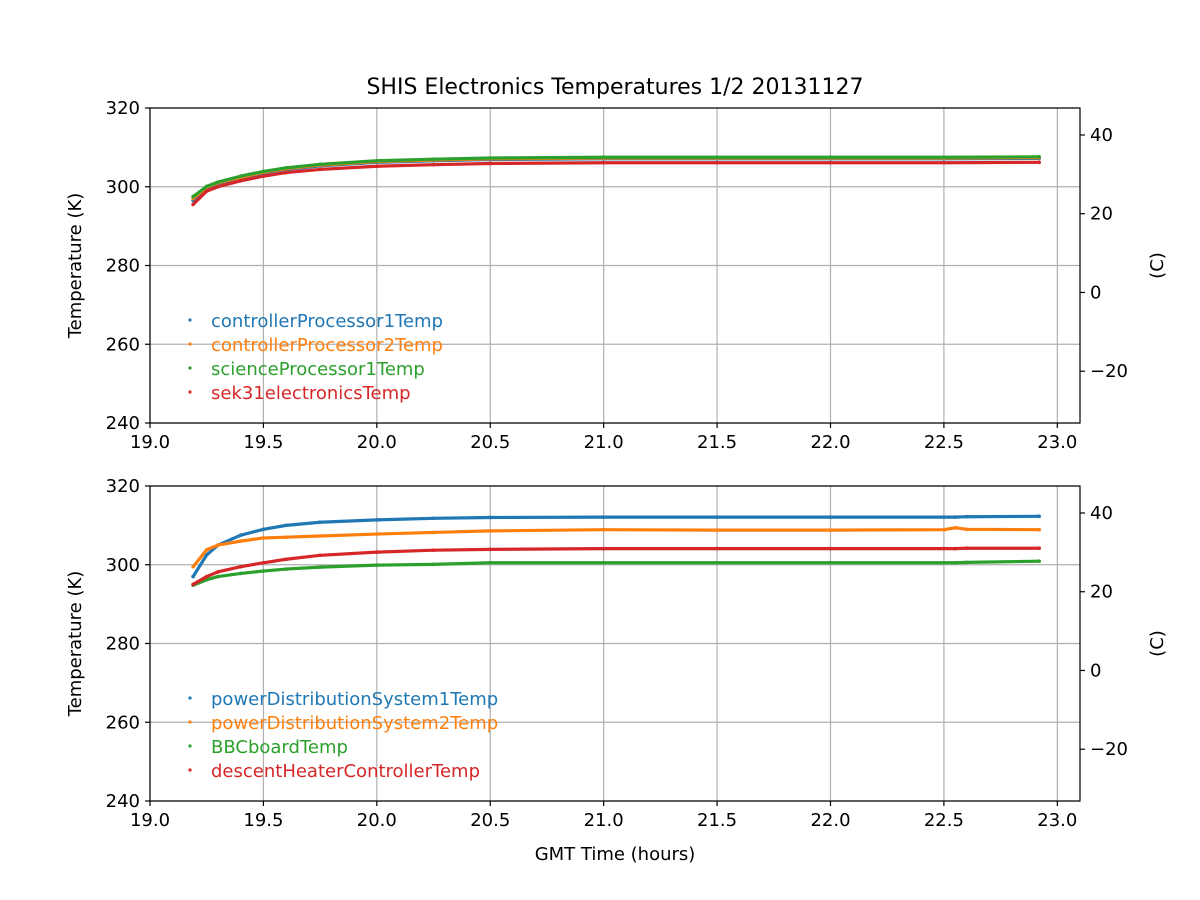  Describe the element at coordinates (616, 566) in the screenshot. I see `bottom-series-descentHeaterControllerTemp` at that location.